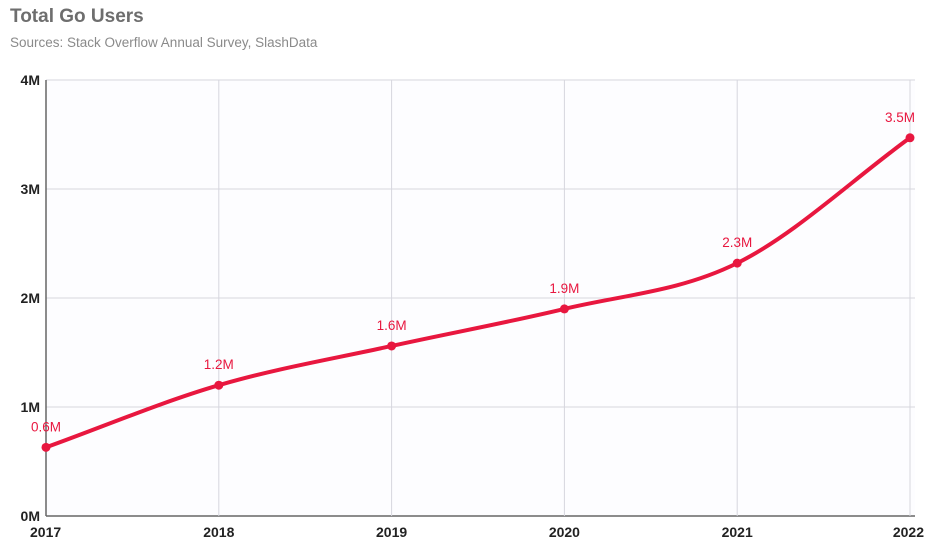 Image resolution: width=949 pixels, height=546 pixels. I want to click on x-tick-label: 2018, so click(218, 532).